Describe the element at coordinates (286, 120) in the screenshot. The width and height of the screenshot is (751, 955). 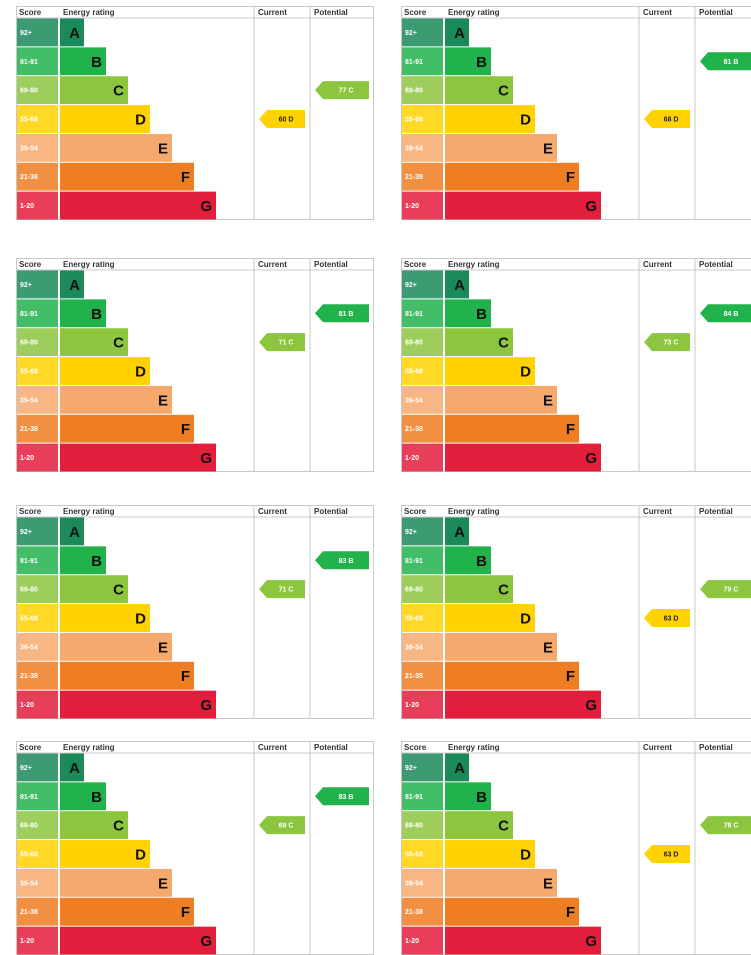
I see `current-rating-label: 60 D` at that location.